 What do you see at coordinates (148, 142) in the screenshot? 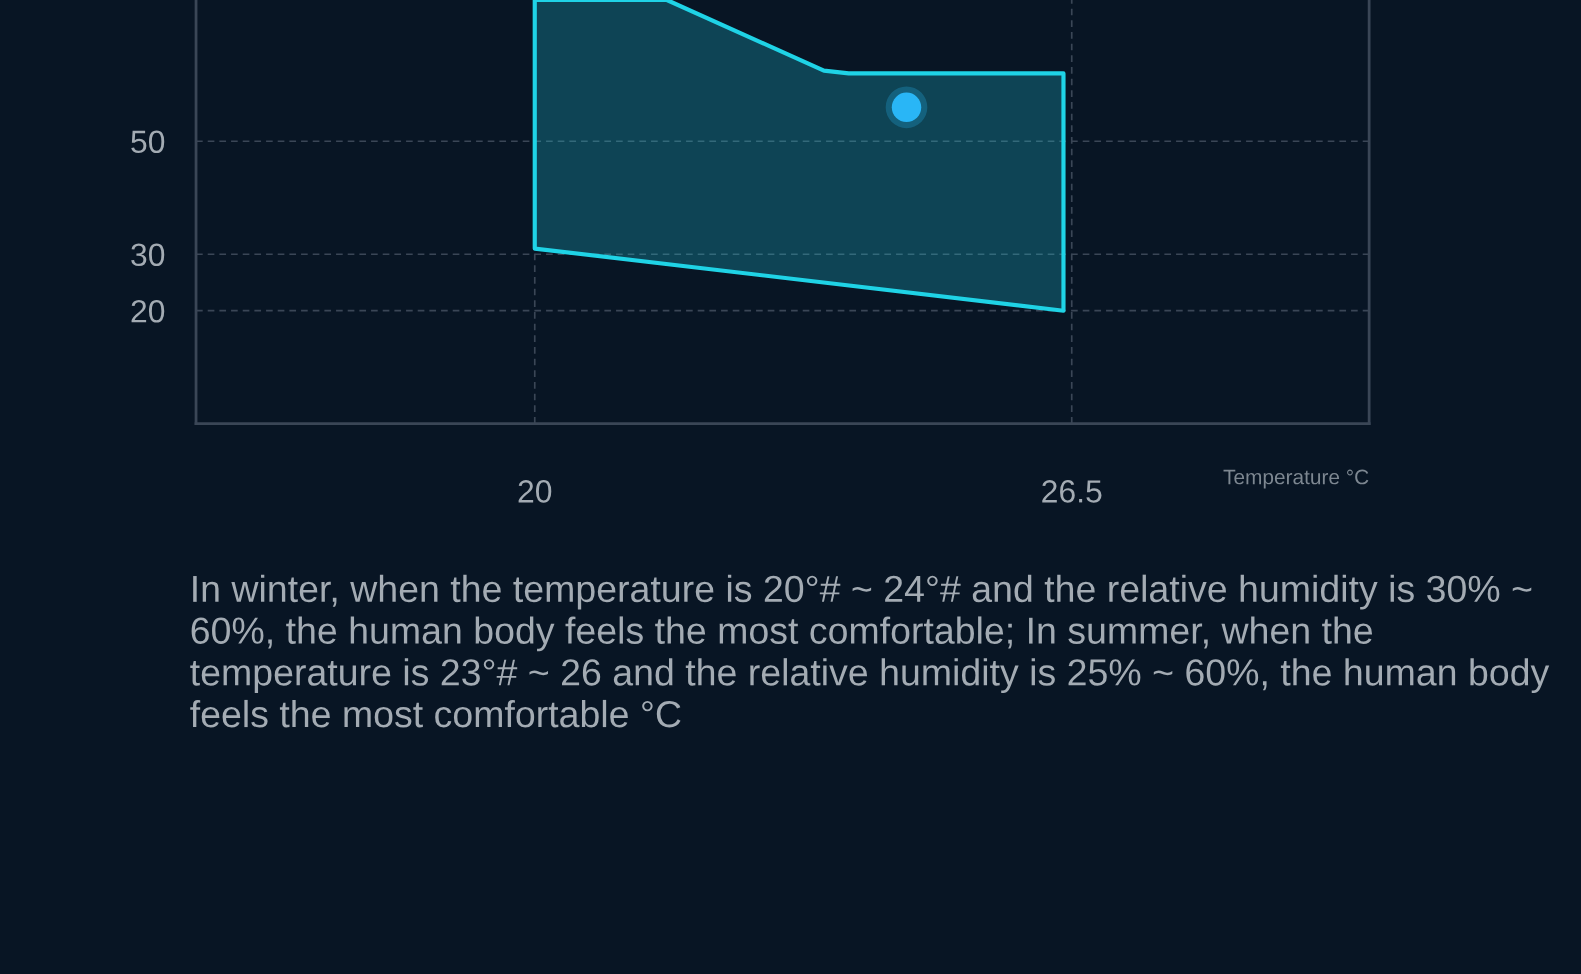
I see `y-tick-label: 50` at bounding box center [148, 142].